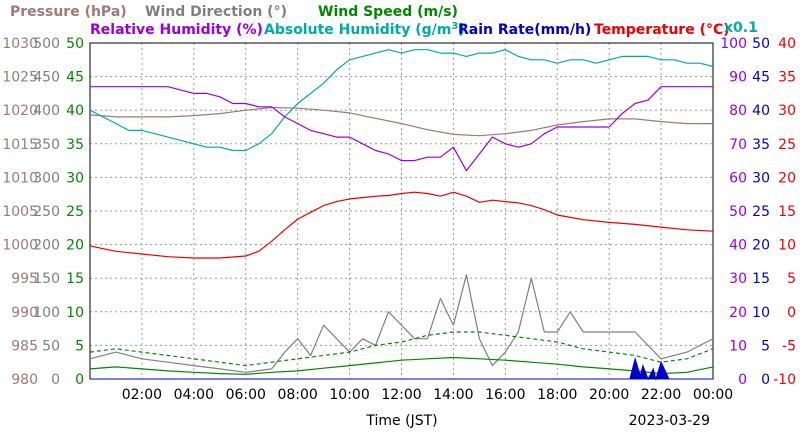 The width and height of the screenshot is (800, 434). What do you see at coordinates (787, 44) in the screenshot?
I see `temperature-tick-label: 40` at bounding box center [787, 44].